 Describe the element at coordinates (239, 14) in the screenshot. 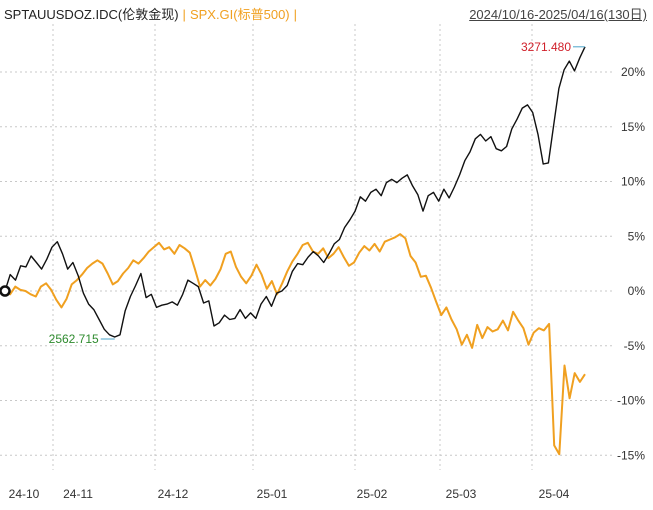

I see `legend-series-spx: SPX.GI(标普500)` at that location.